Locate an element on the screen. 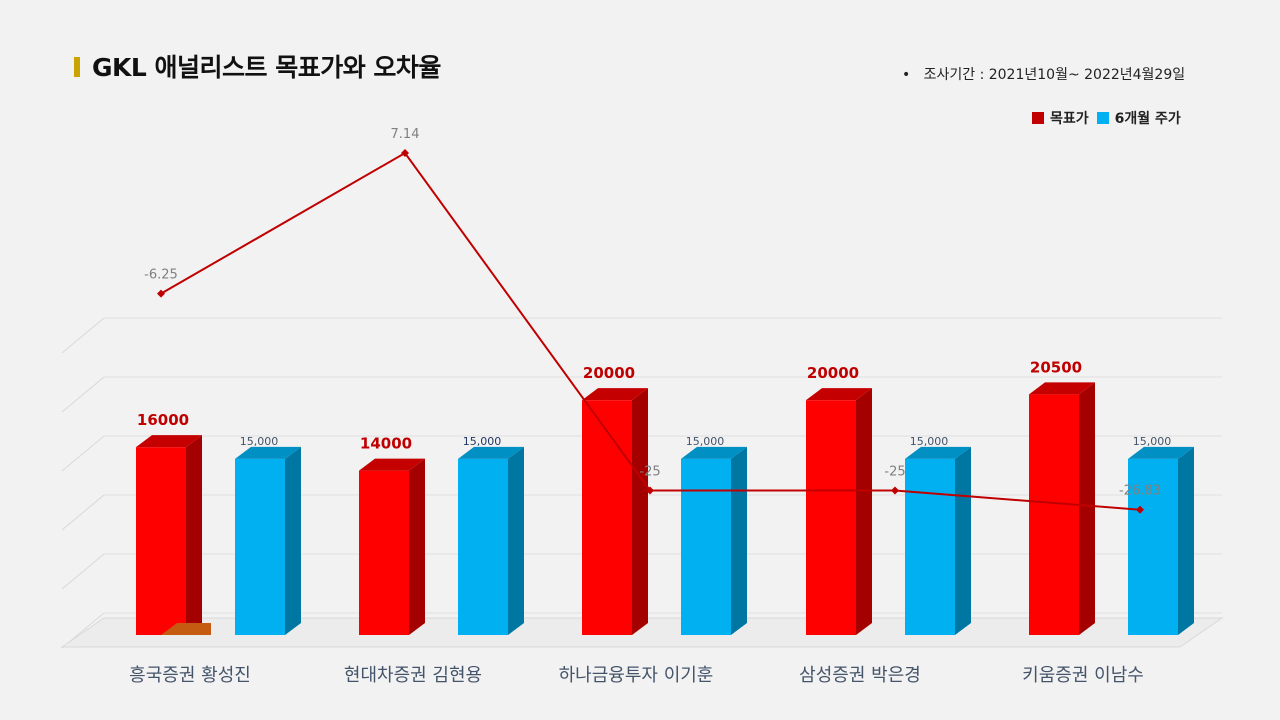  category-label: 현대차증권 김현용 is located at coordinates (413, 675).